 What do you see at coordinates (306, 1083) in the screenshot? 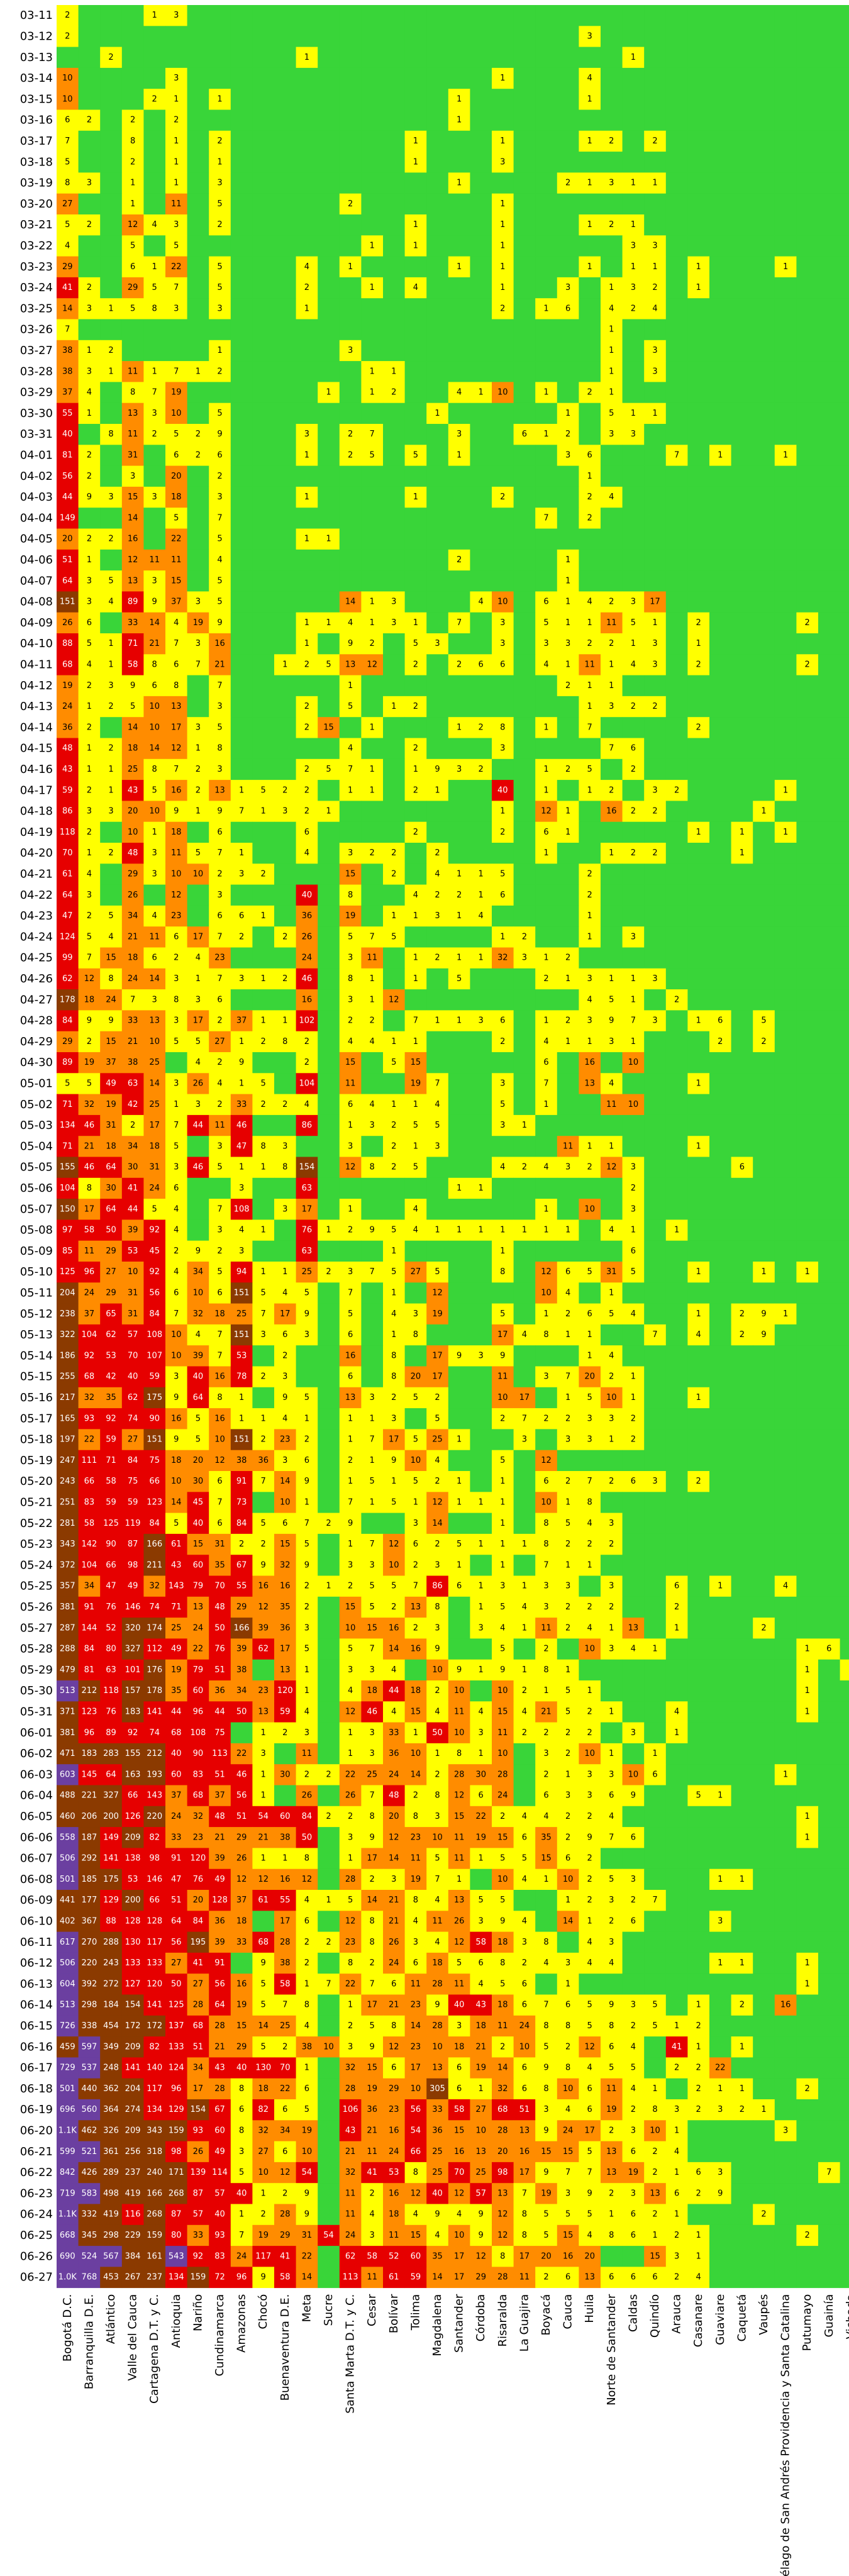
I see `cell-value-label: 104` at bounding box center [306, 1083].